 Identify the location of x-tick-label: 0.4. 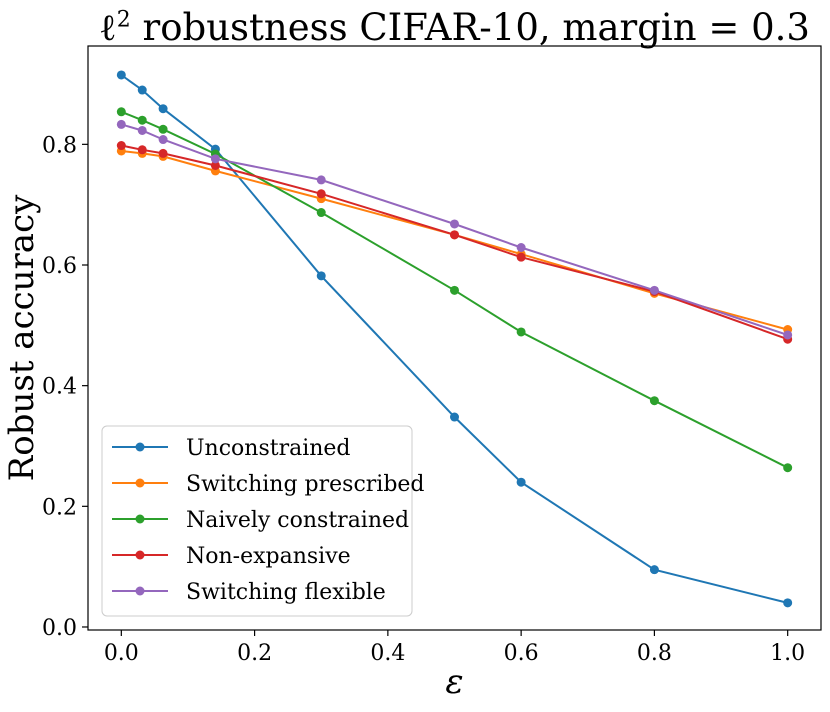
(387, 653).